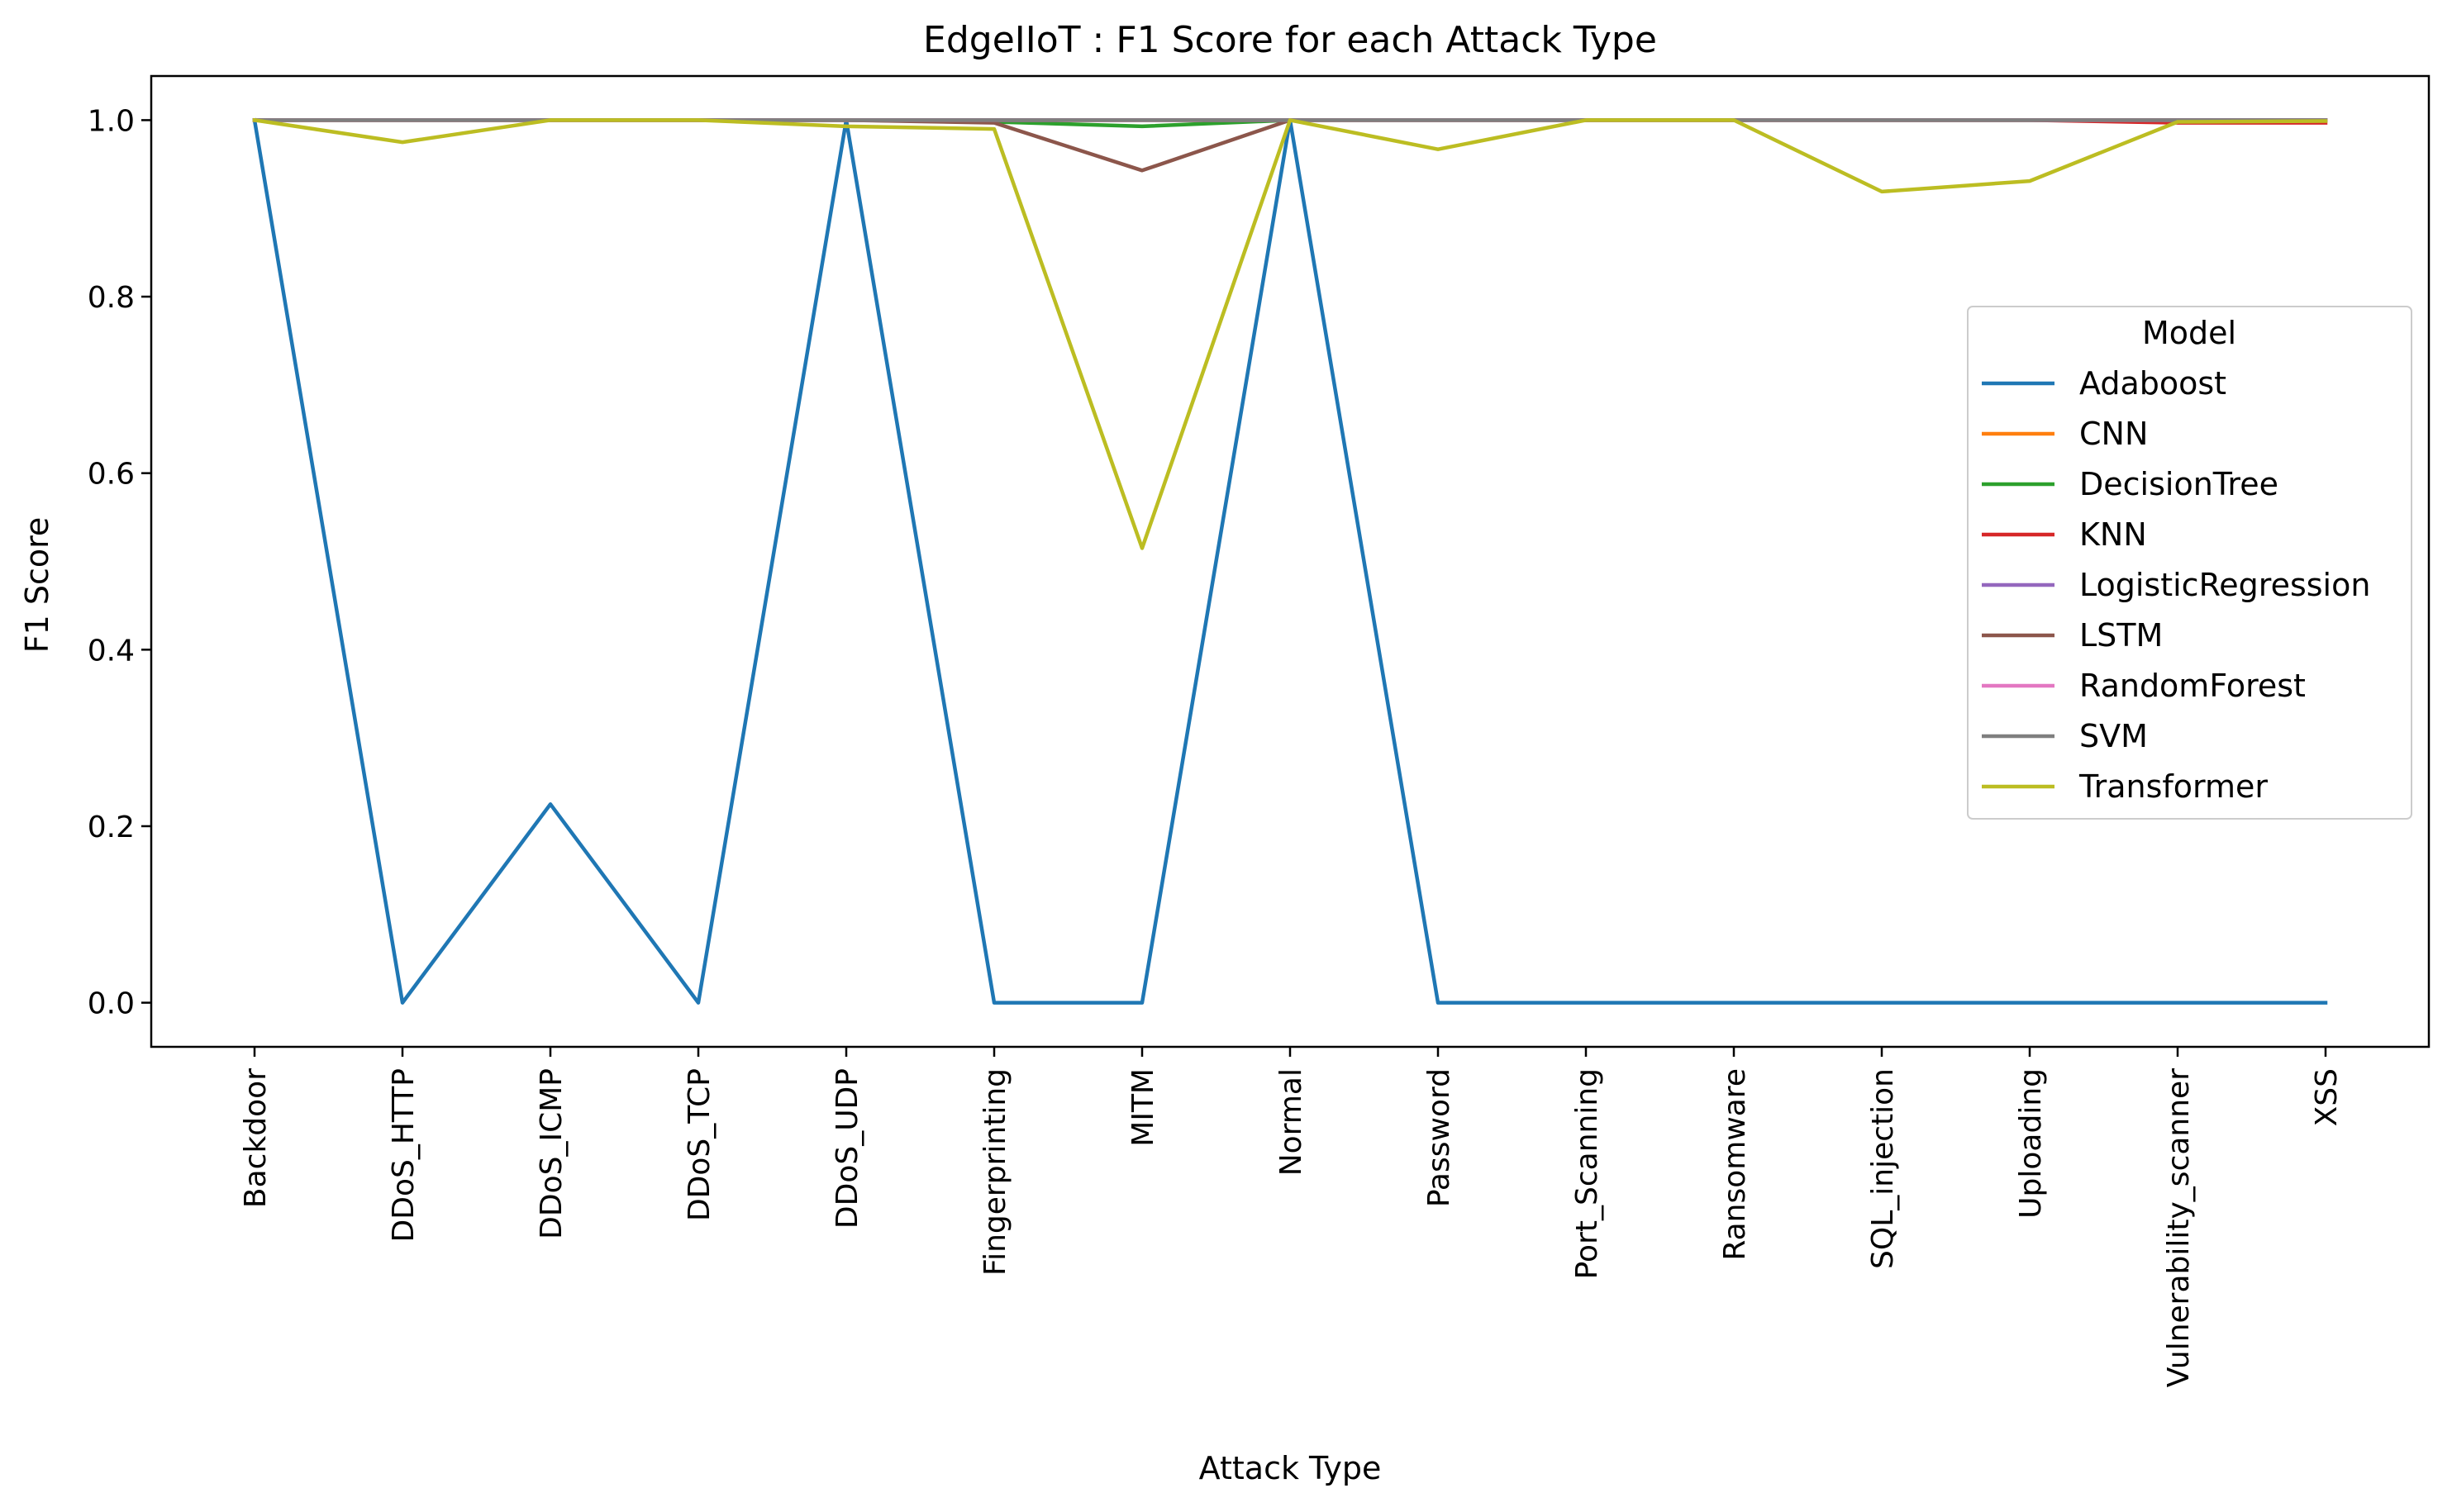 This screenshot has height=1512, width=2452. I want to click on legend-label: CNN, so click(2113, 434).